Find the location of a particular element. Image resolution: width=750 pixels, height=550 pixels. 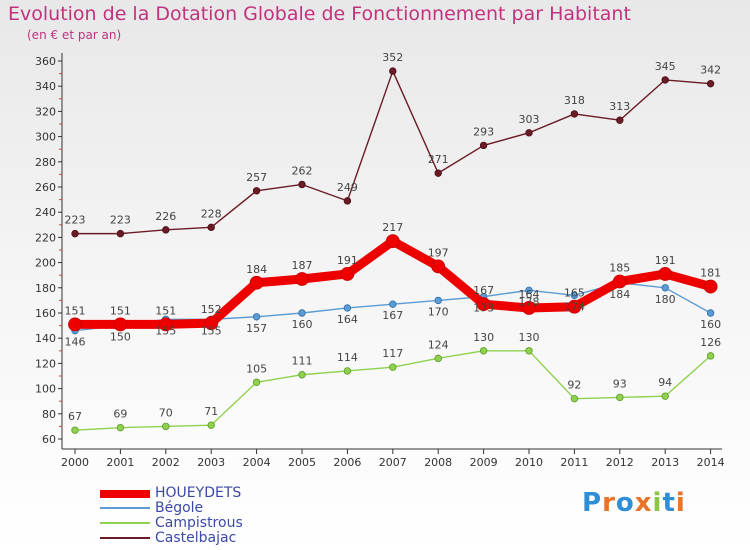

legend-label-campistrous: Campistrous is located at coordinates (199, 523).